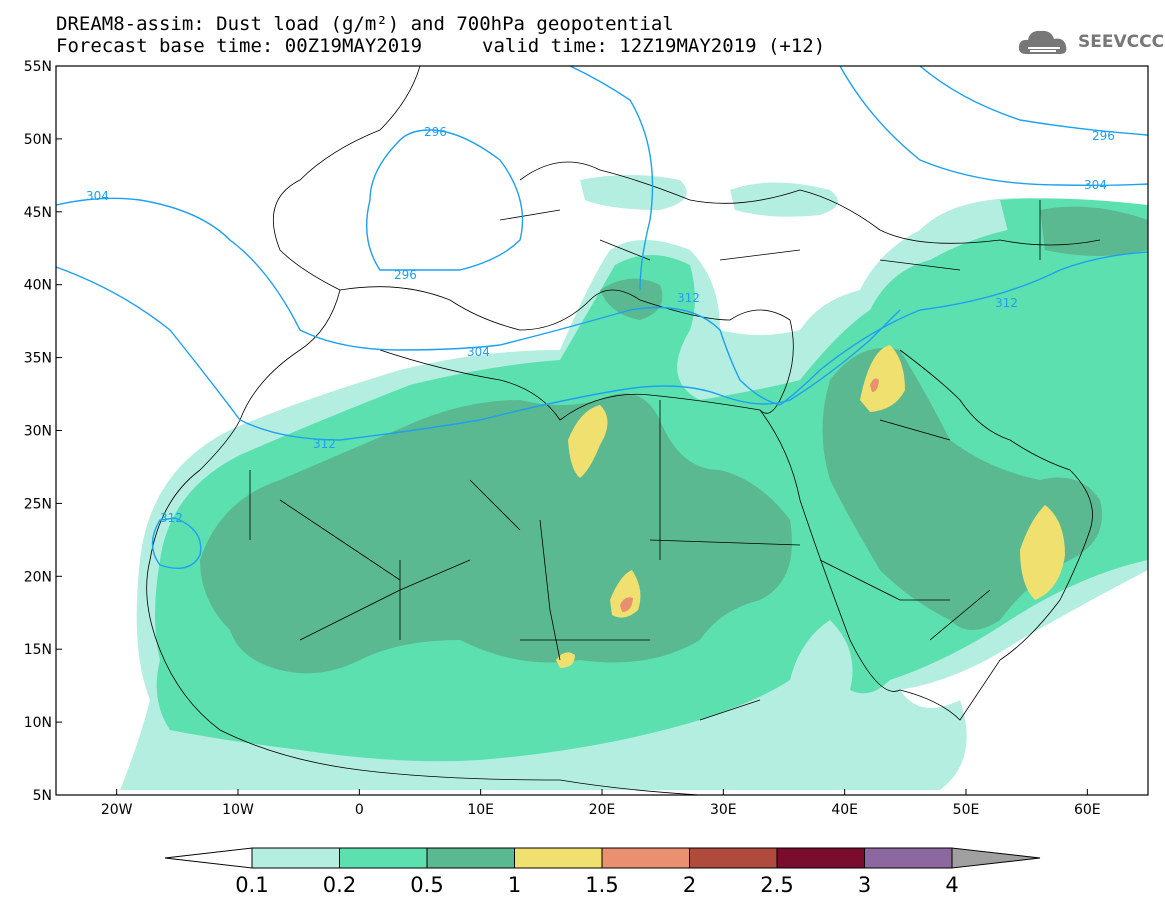  Describe the element at coordinates (864, 885) in the screenshot. I see `colorbar-label: 3` at that location.